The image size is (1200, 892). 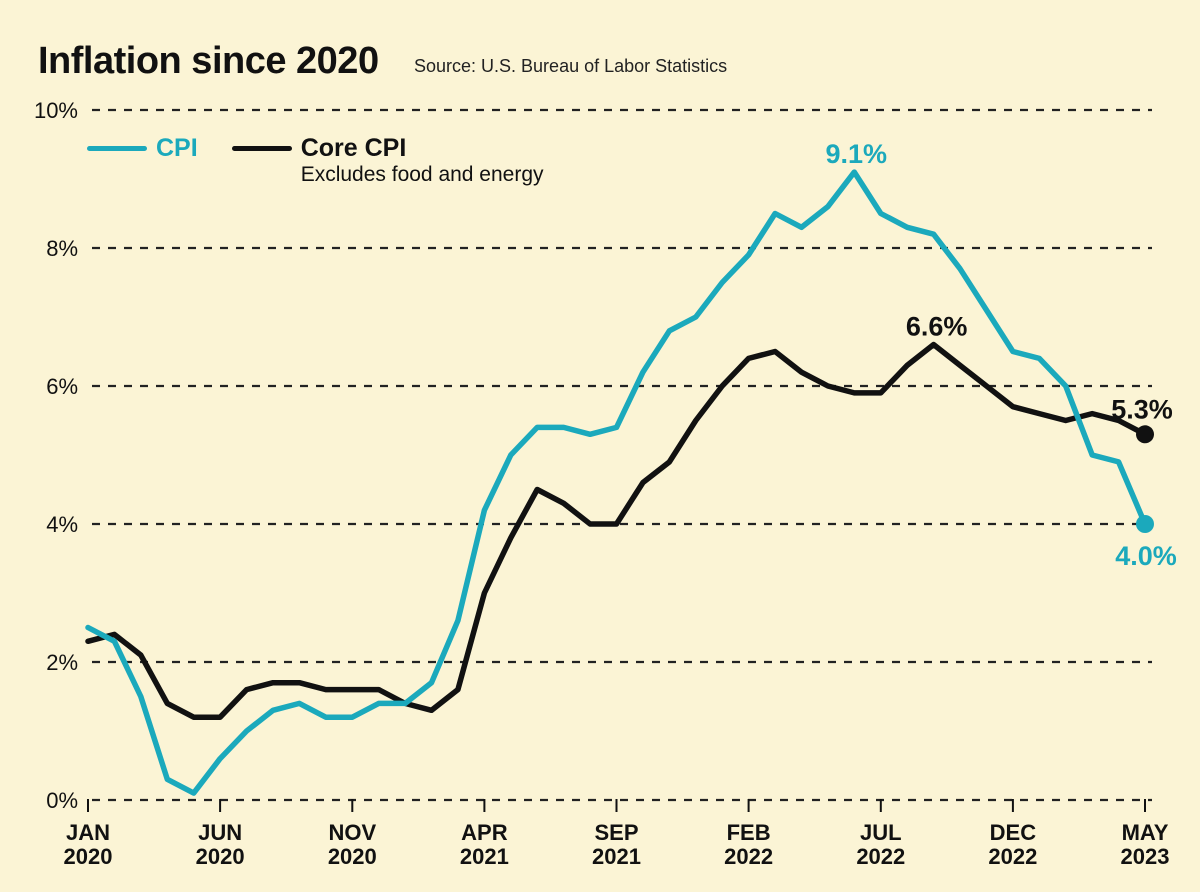 What do you see at coordinates (56, 110) in the screenshot?
I see `y-axis-label-10-: 10%` at bounding box center [56, 110].